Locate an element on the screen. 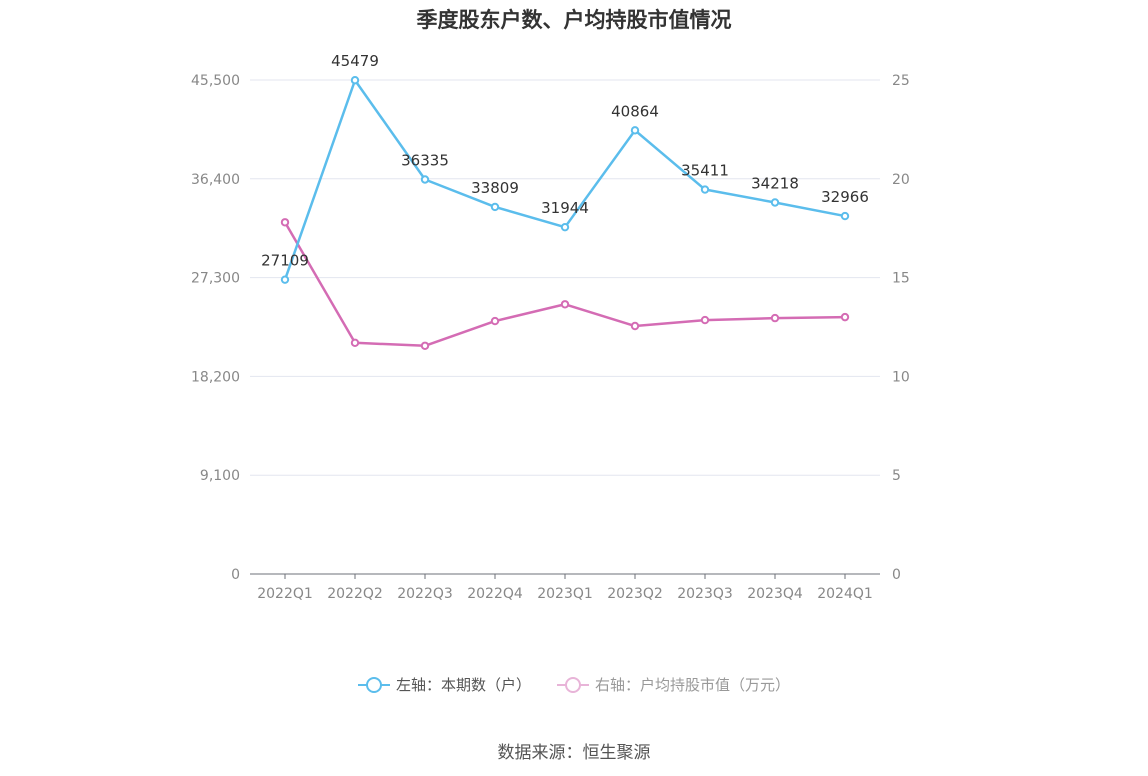 The height and width of the screenshot is (776, 1148). data-label: 27109 is located at coordinates (285, 261).